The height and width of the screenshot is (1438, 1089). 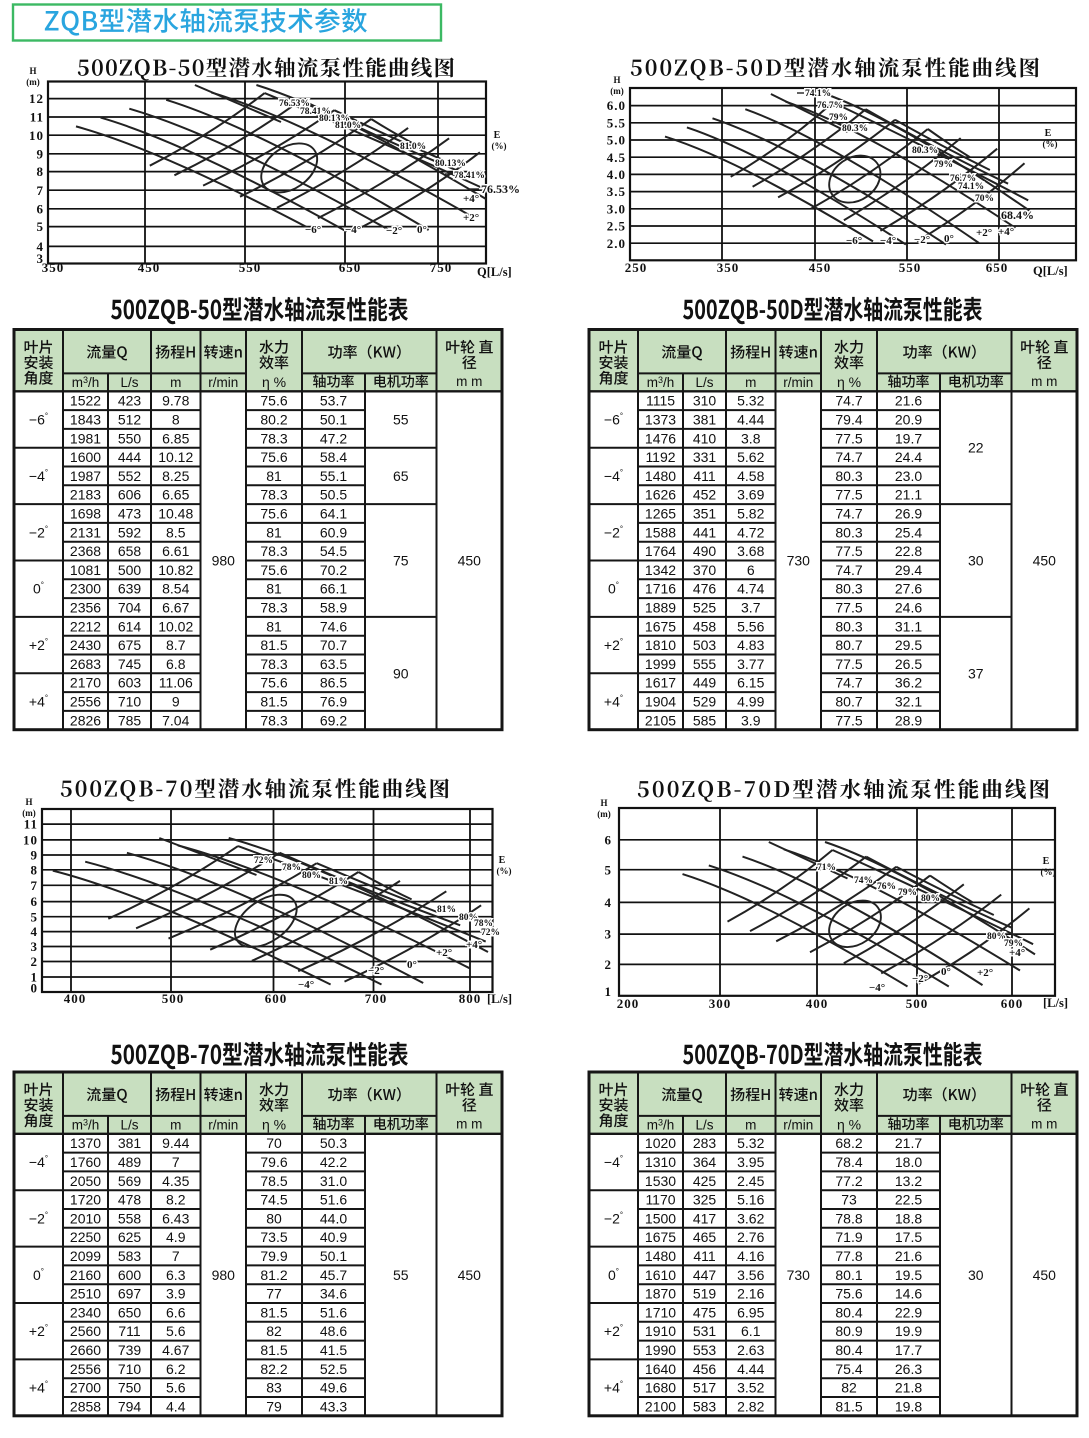 I want to click on svg-text: 78.3, so click(x=273, y=664).